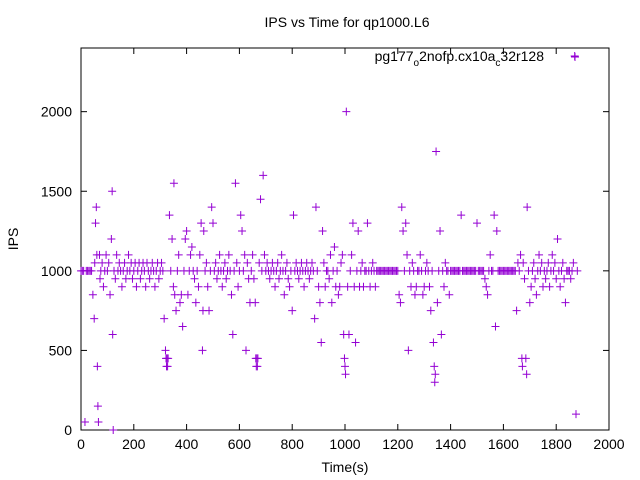 The image size is (640, 480). I want to click on legend: pg177o2nofp.cx10ac32r128, so click(477, 58).